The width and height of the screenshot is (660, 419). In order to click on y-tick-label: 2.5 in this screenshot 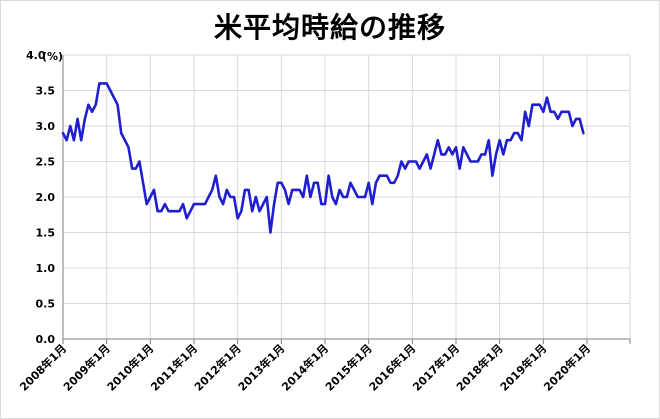, I will do `click(46, 162)`.